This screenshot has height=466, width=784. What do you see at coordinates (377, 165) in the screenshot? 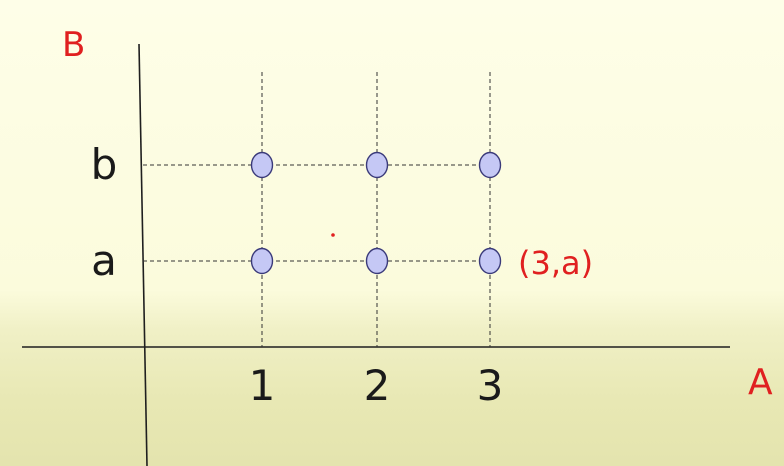
I see `point-2-b` at bounding box center [377, 165].